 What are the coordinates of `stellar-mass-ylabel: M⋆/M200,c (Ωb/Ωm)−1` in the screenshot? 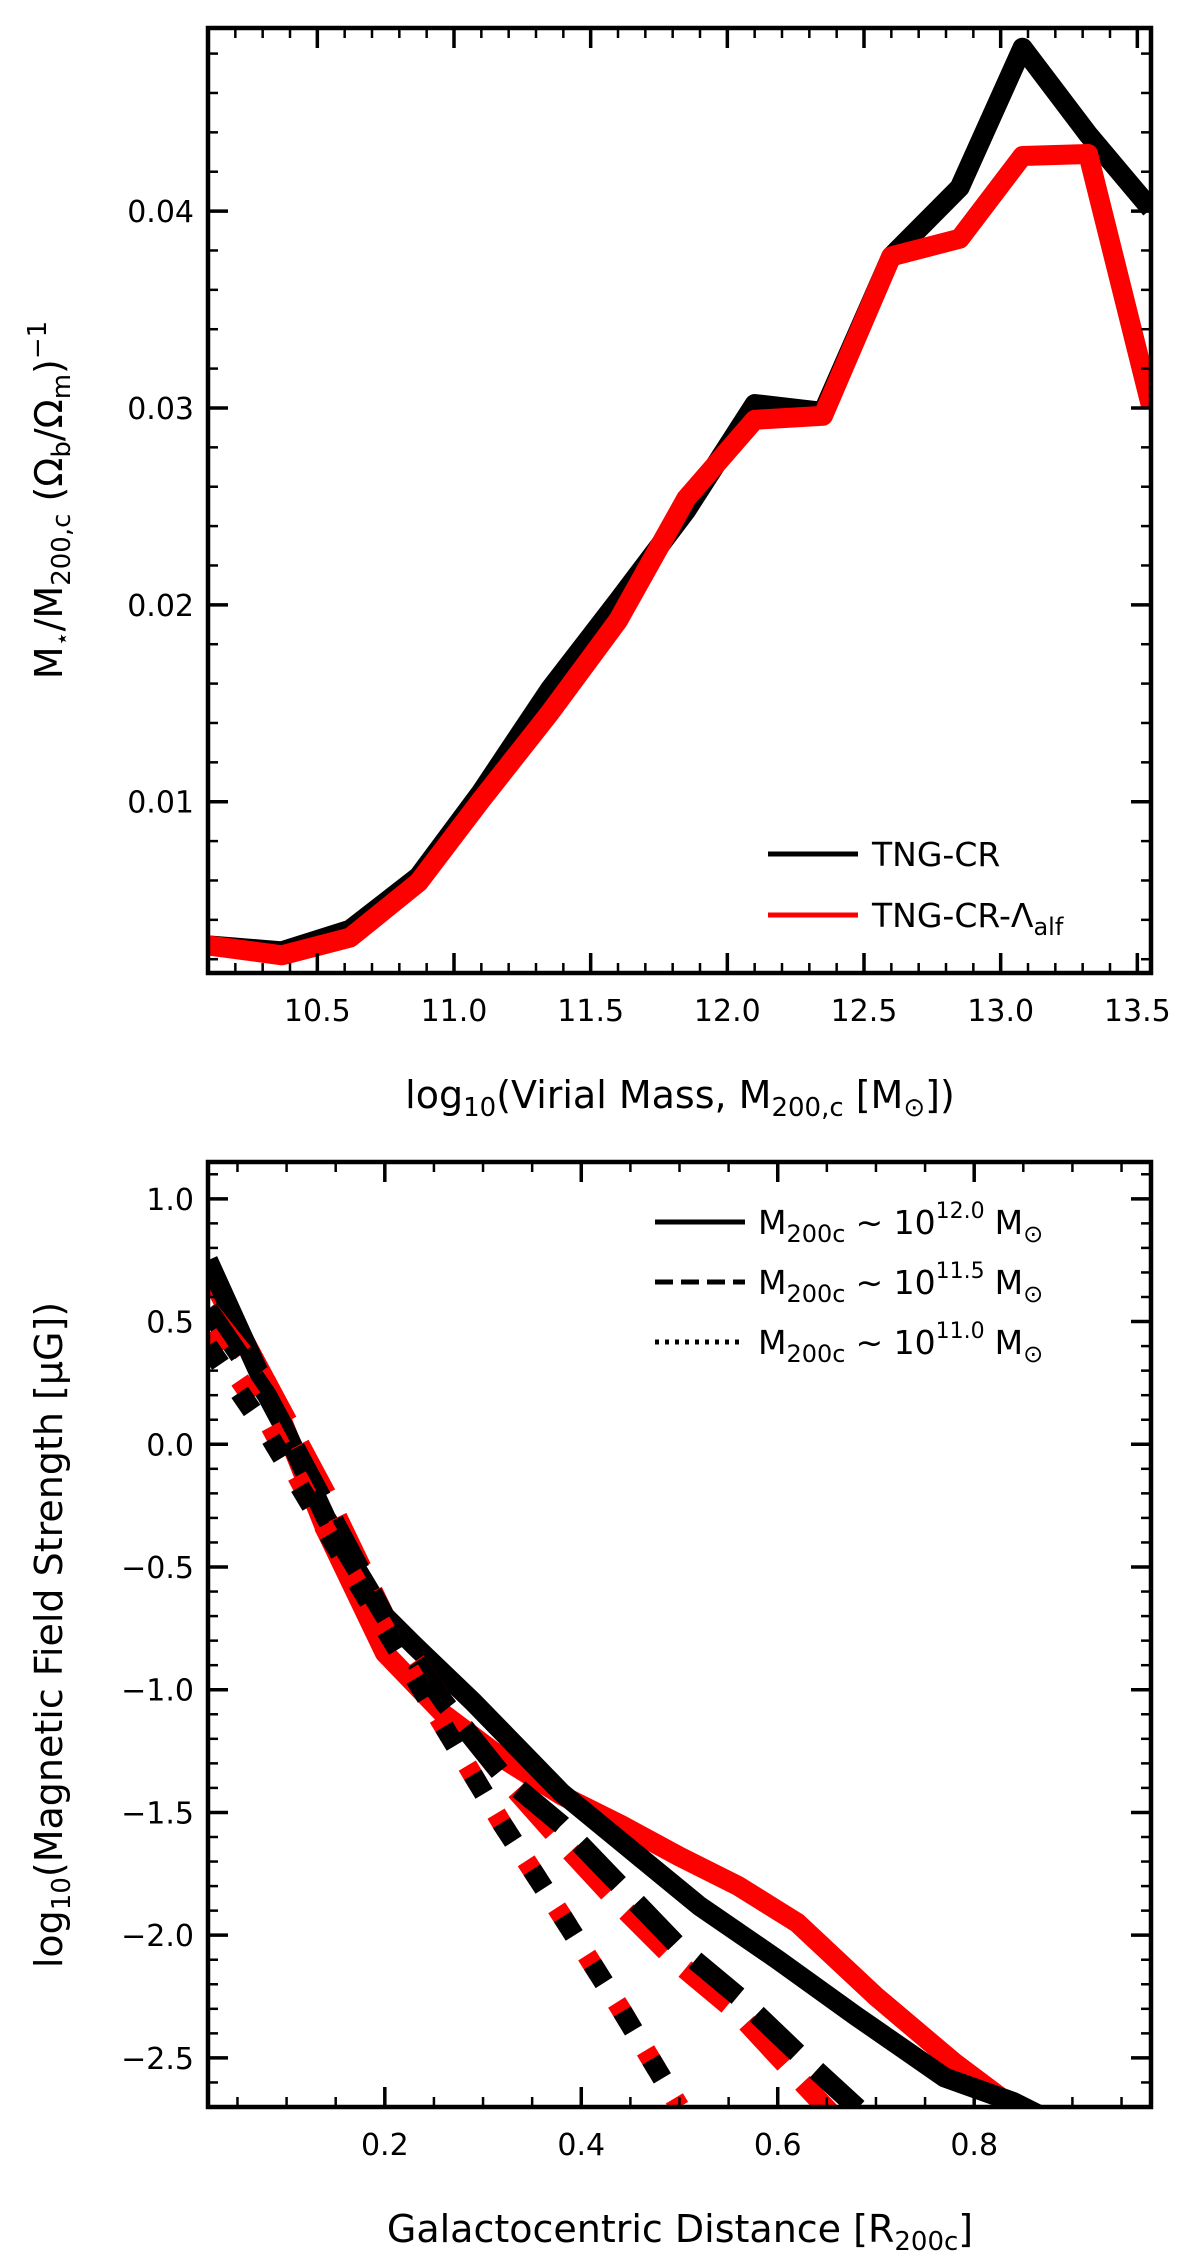 It's located at (50, 500).